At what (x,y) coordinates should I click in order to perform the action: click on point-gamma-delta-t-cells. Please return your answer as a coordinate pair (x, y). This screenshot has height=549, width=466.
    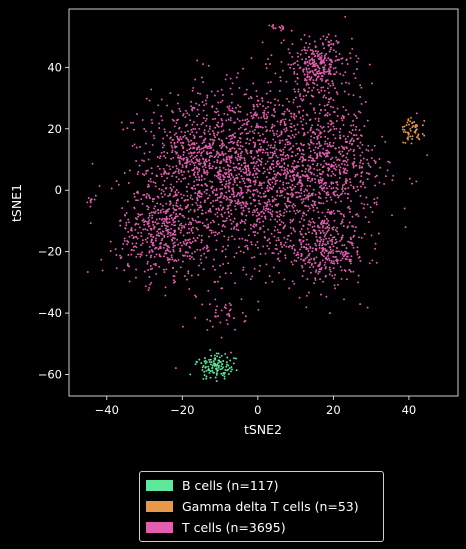
    Looking at the image, I should click on (411, 143).